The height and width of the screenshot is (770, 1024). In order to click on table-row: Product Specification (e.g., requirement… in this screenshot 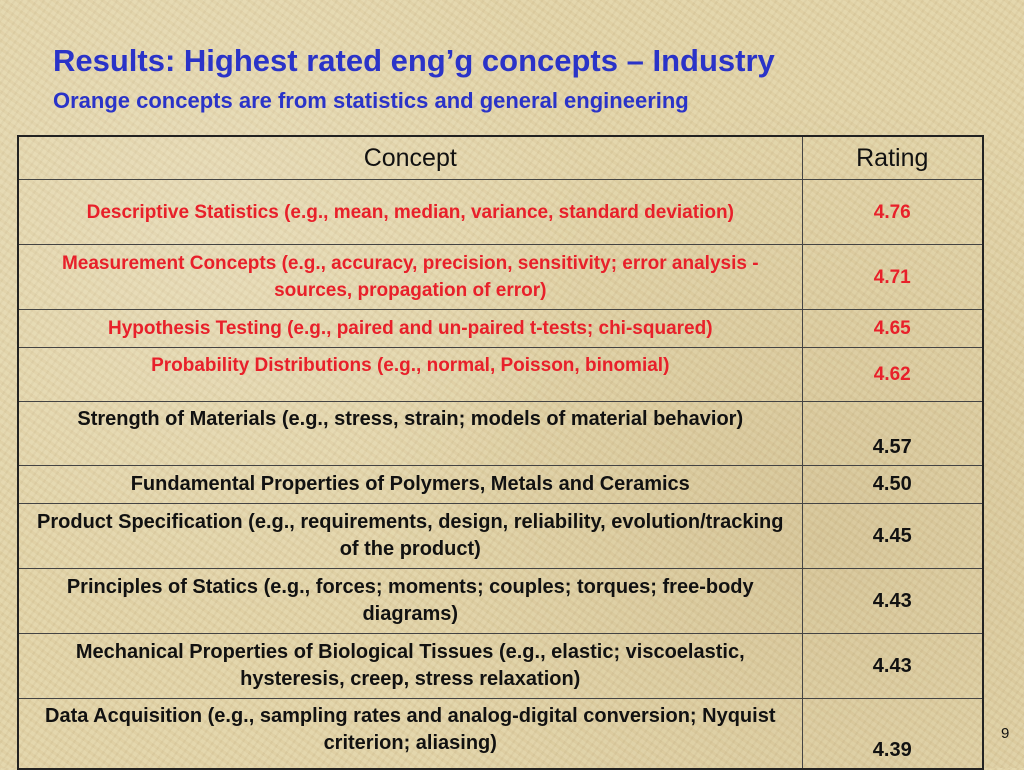, I will do `click(500, 536)`.